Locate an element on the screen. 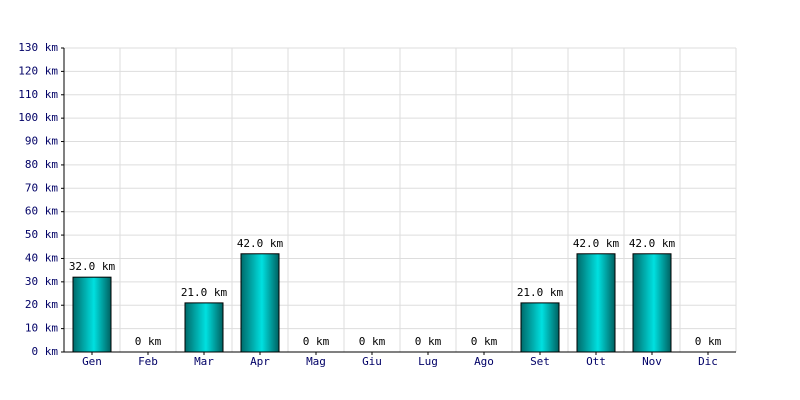 Image resolution: width=800 pixels, height=400 pixels. x-tick-label: Mag is located at coordinates (316, 361).